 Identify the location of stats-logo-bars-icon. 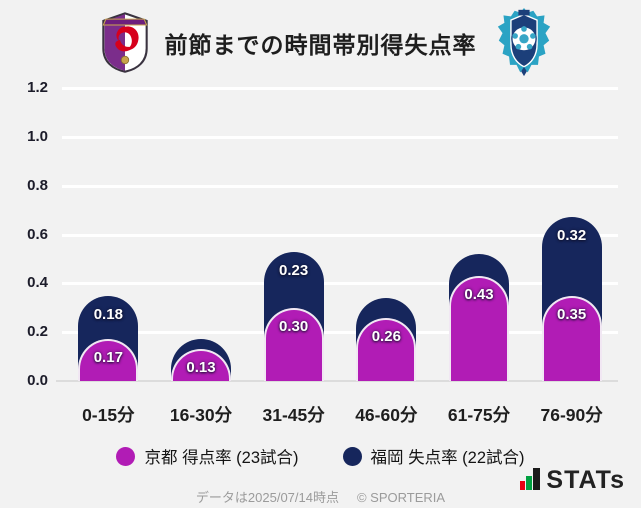
(530, 480).